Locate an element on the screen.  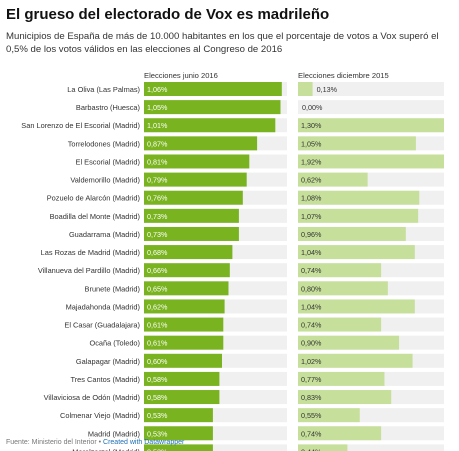
row-label: La Oliva (Las Palmas) is located at coordinates (103, 89).